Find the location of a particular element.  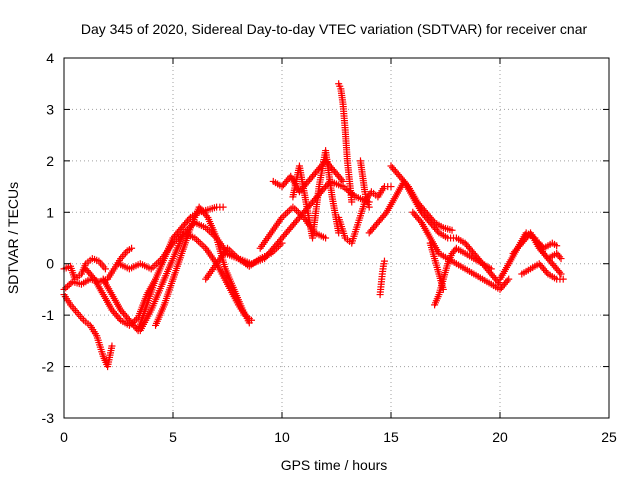

y-tick-label: -1 is located at coordinates (48, 315).